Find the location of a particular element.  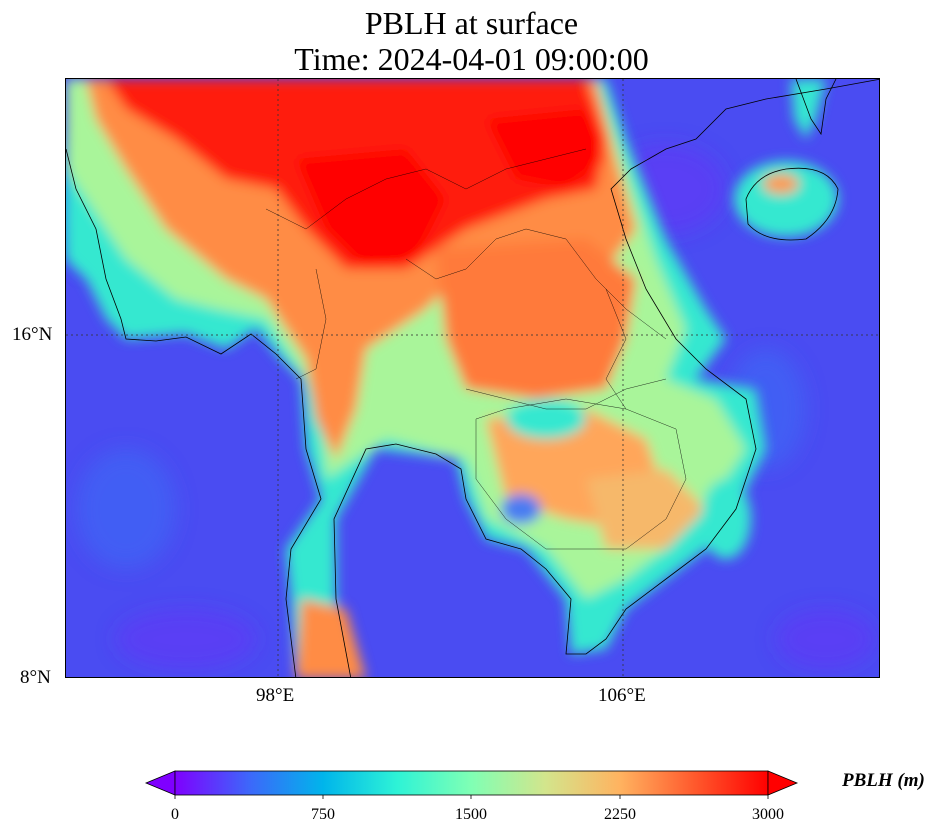

colorbar-max-arrow is located at coordinates (783, 783).